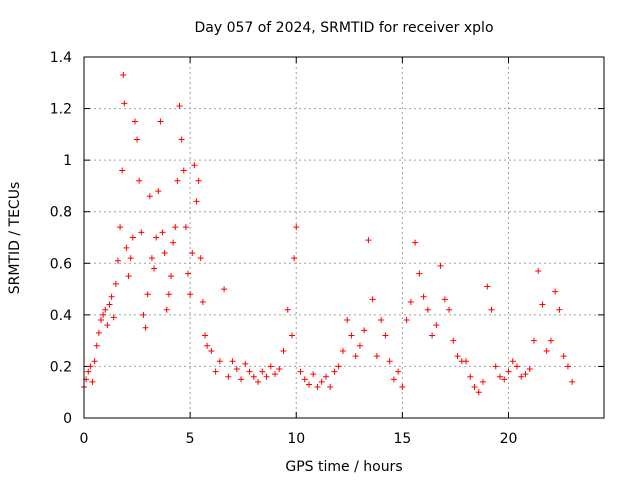 The height and width of the screenshot is (480, 640). I want to click on y-tick-label: 0.4, so click(61, 316).